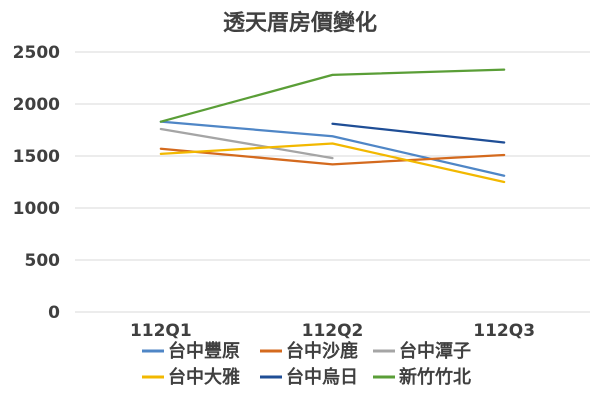 The height and width of the screenshot is (400, 600). What do you see at coordinates (43, 261) in the screenshot?
I see `y-tick-label: 500` at bounding box center [43, 261].